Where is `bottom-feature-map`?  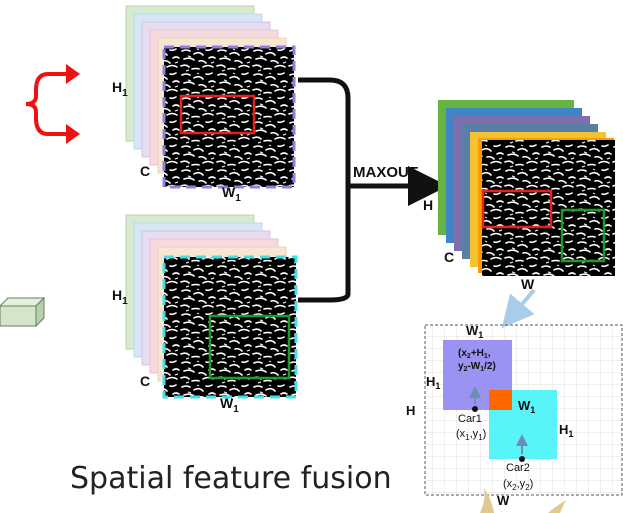
bottom-feature-map is located at coordinates (230, 327).